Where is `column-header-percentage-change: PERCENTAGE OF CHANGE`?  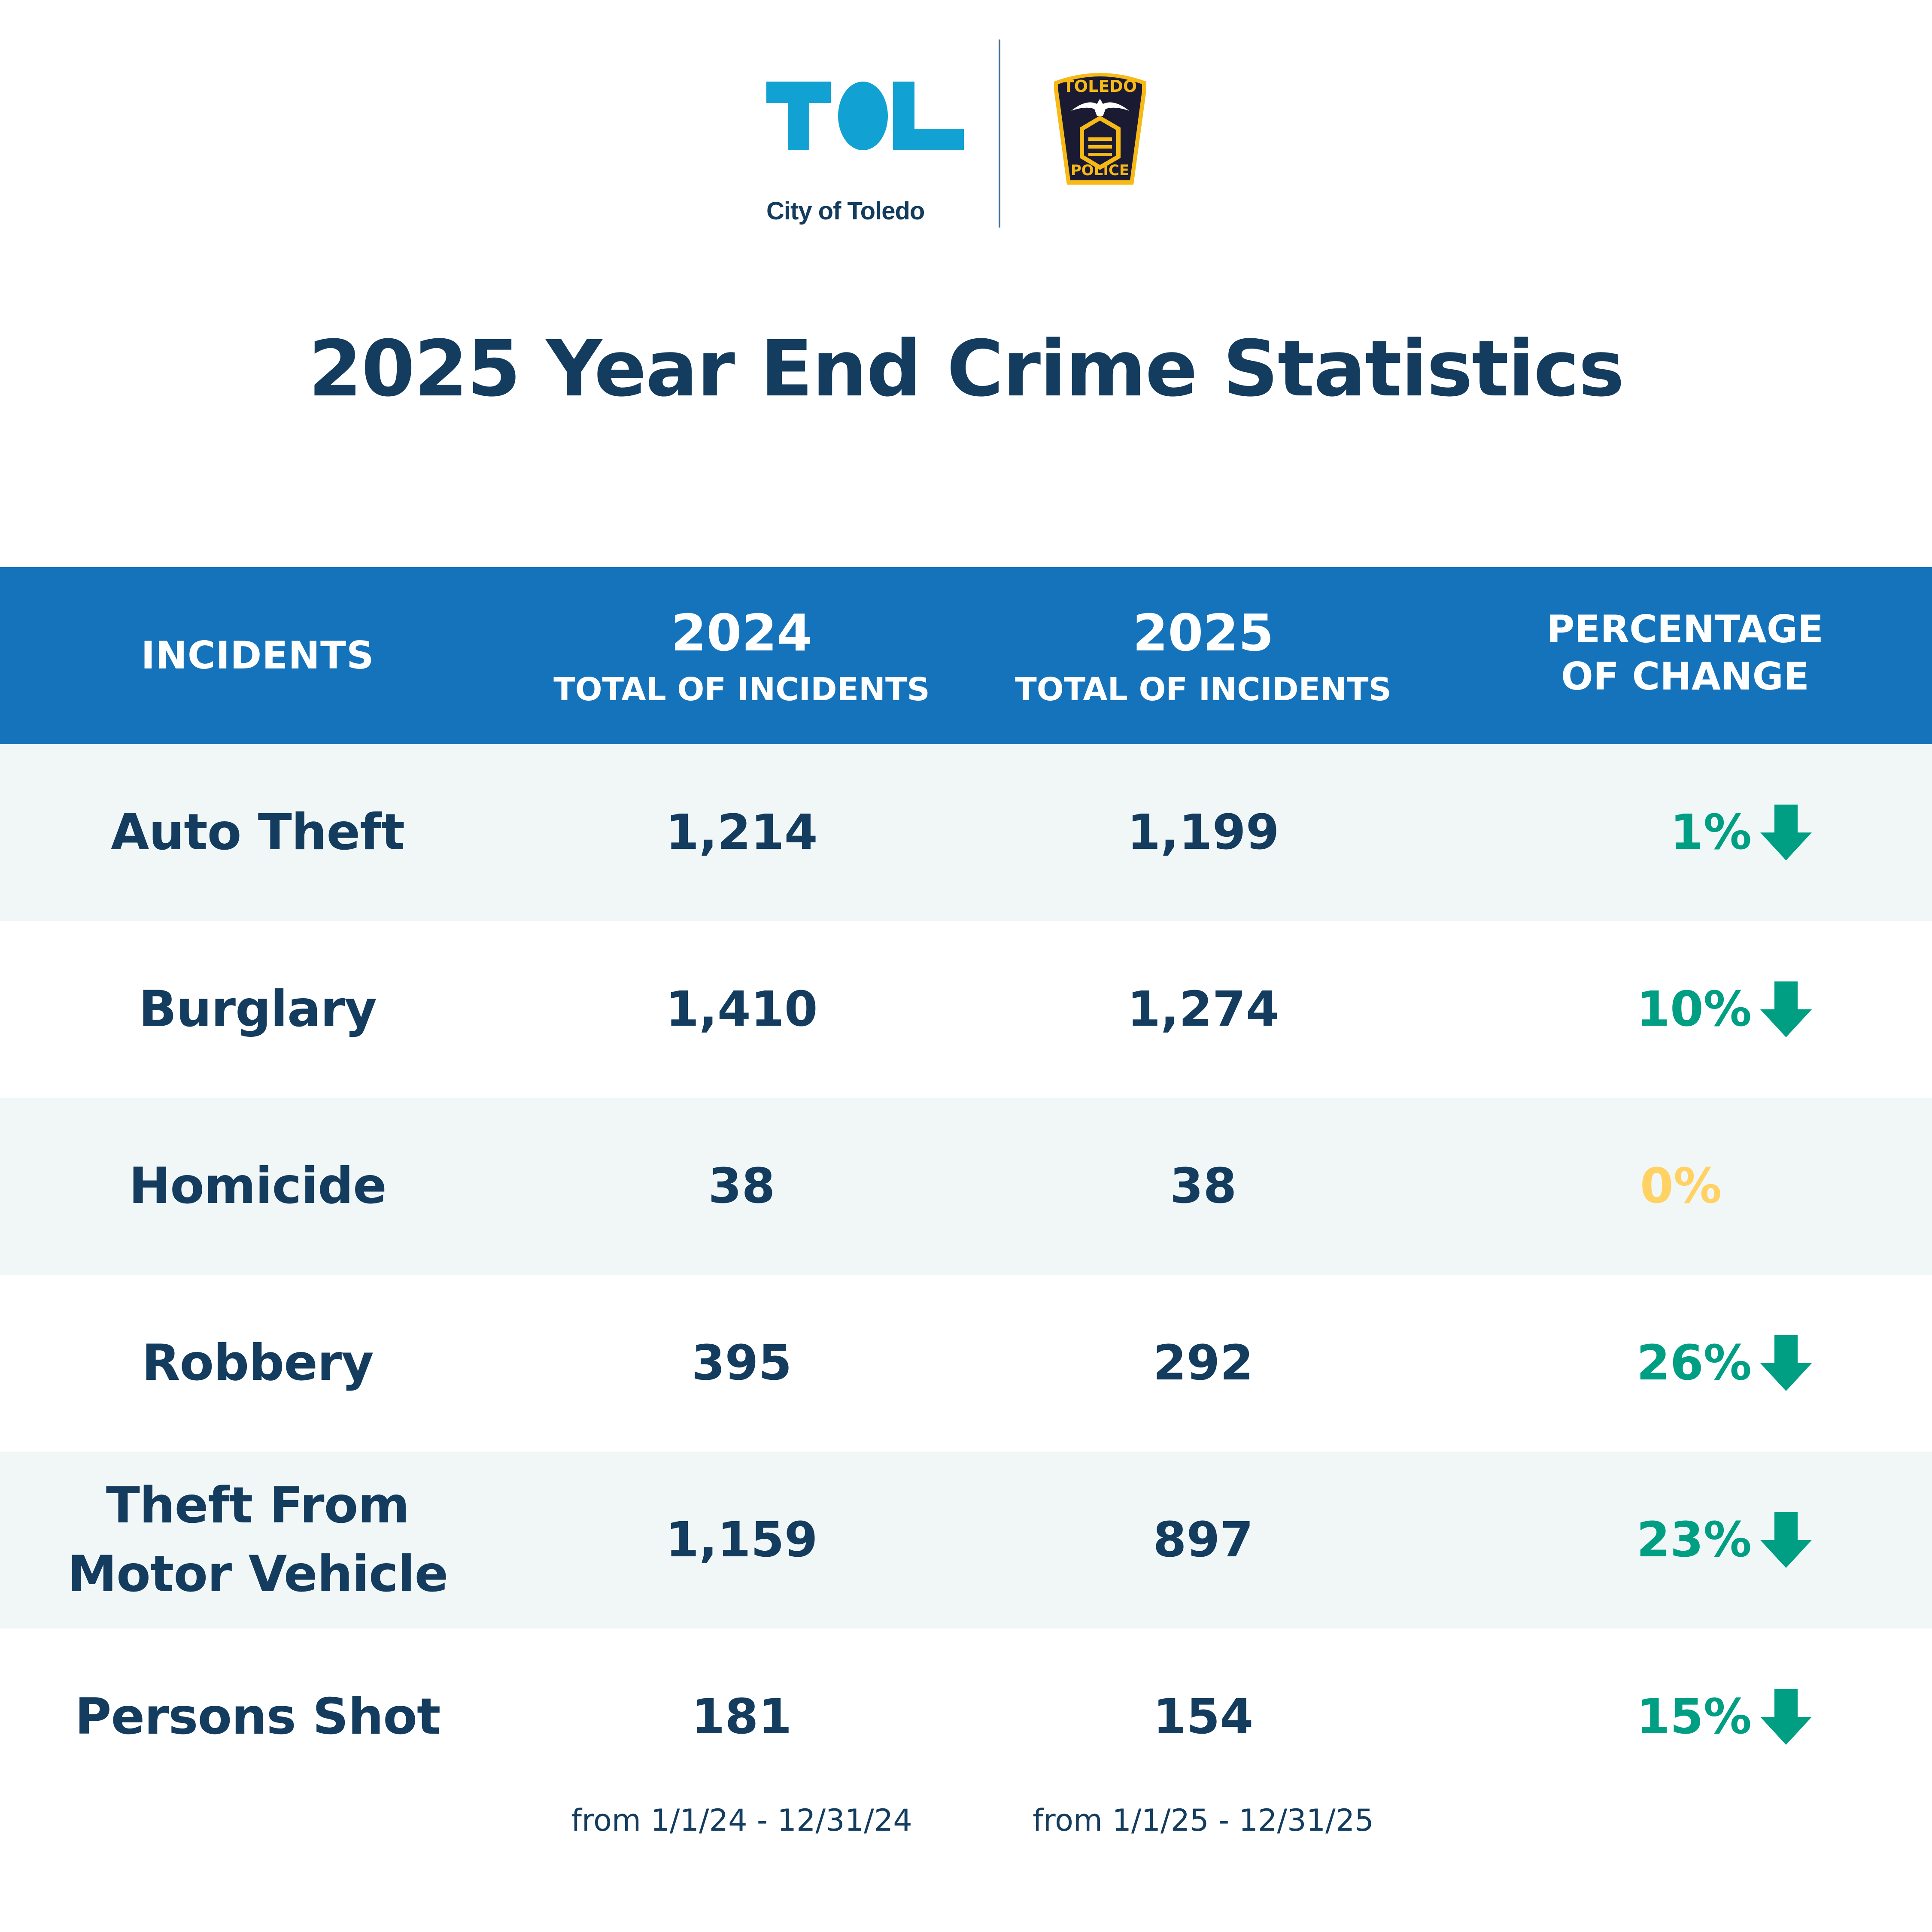
column-header-percentage-change: PERCENTAGE OF CHANGE is located at coordinates (1683, 655).